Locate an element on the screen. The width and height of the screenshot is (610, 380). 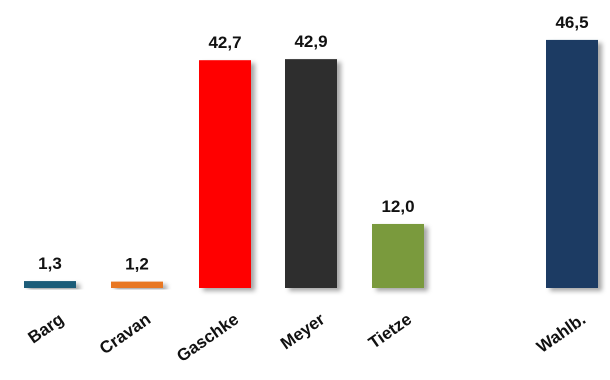
tick-label-tietze: Tietze is located at coordinates (390, 331).